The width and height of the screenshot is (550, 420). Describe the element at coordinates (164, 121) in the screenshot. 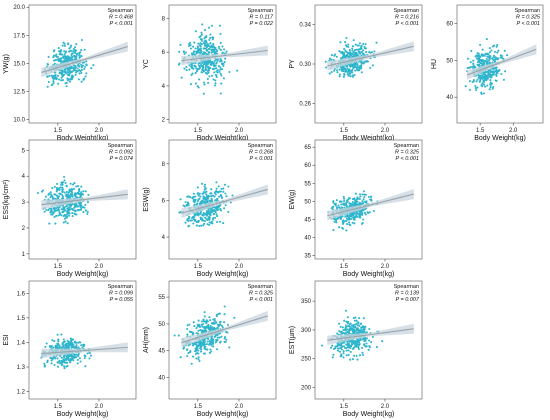

I see `y-tick-label: 2` at that location.